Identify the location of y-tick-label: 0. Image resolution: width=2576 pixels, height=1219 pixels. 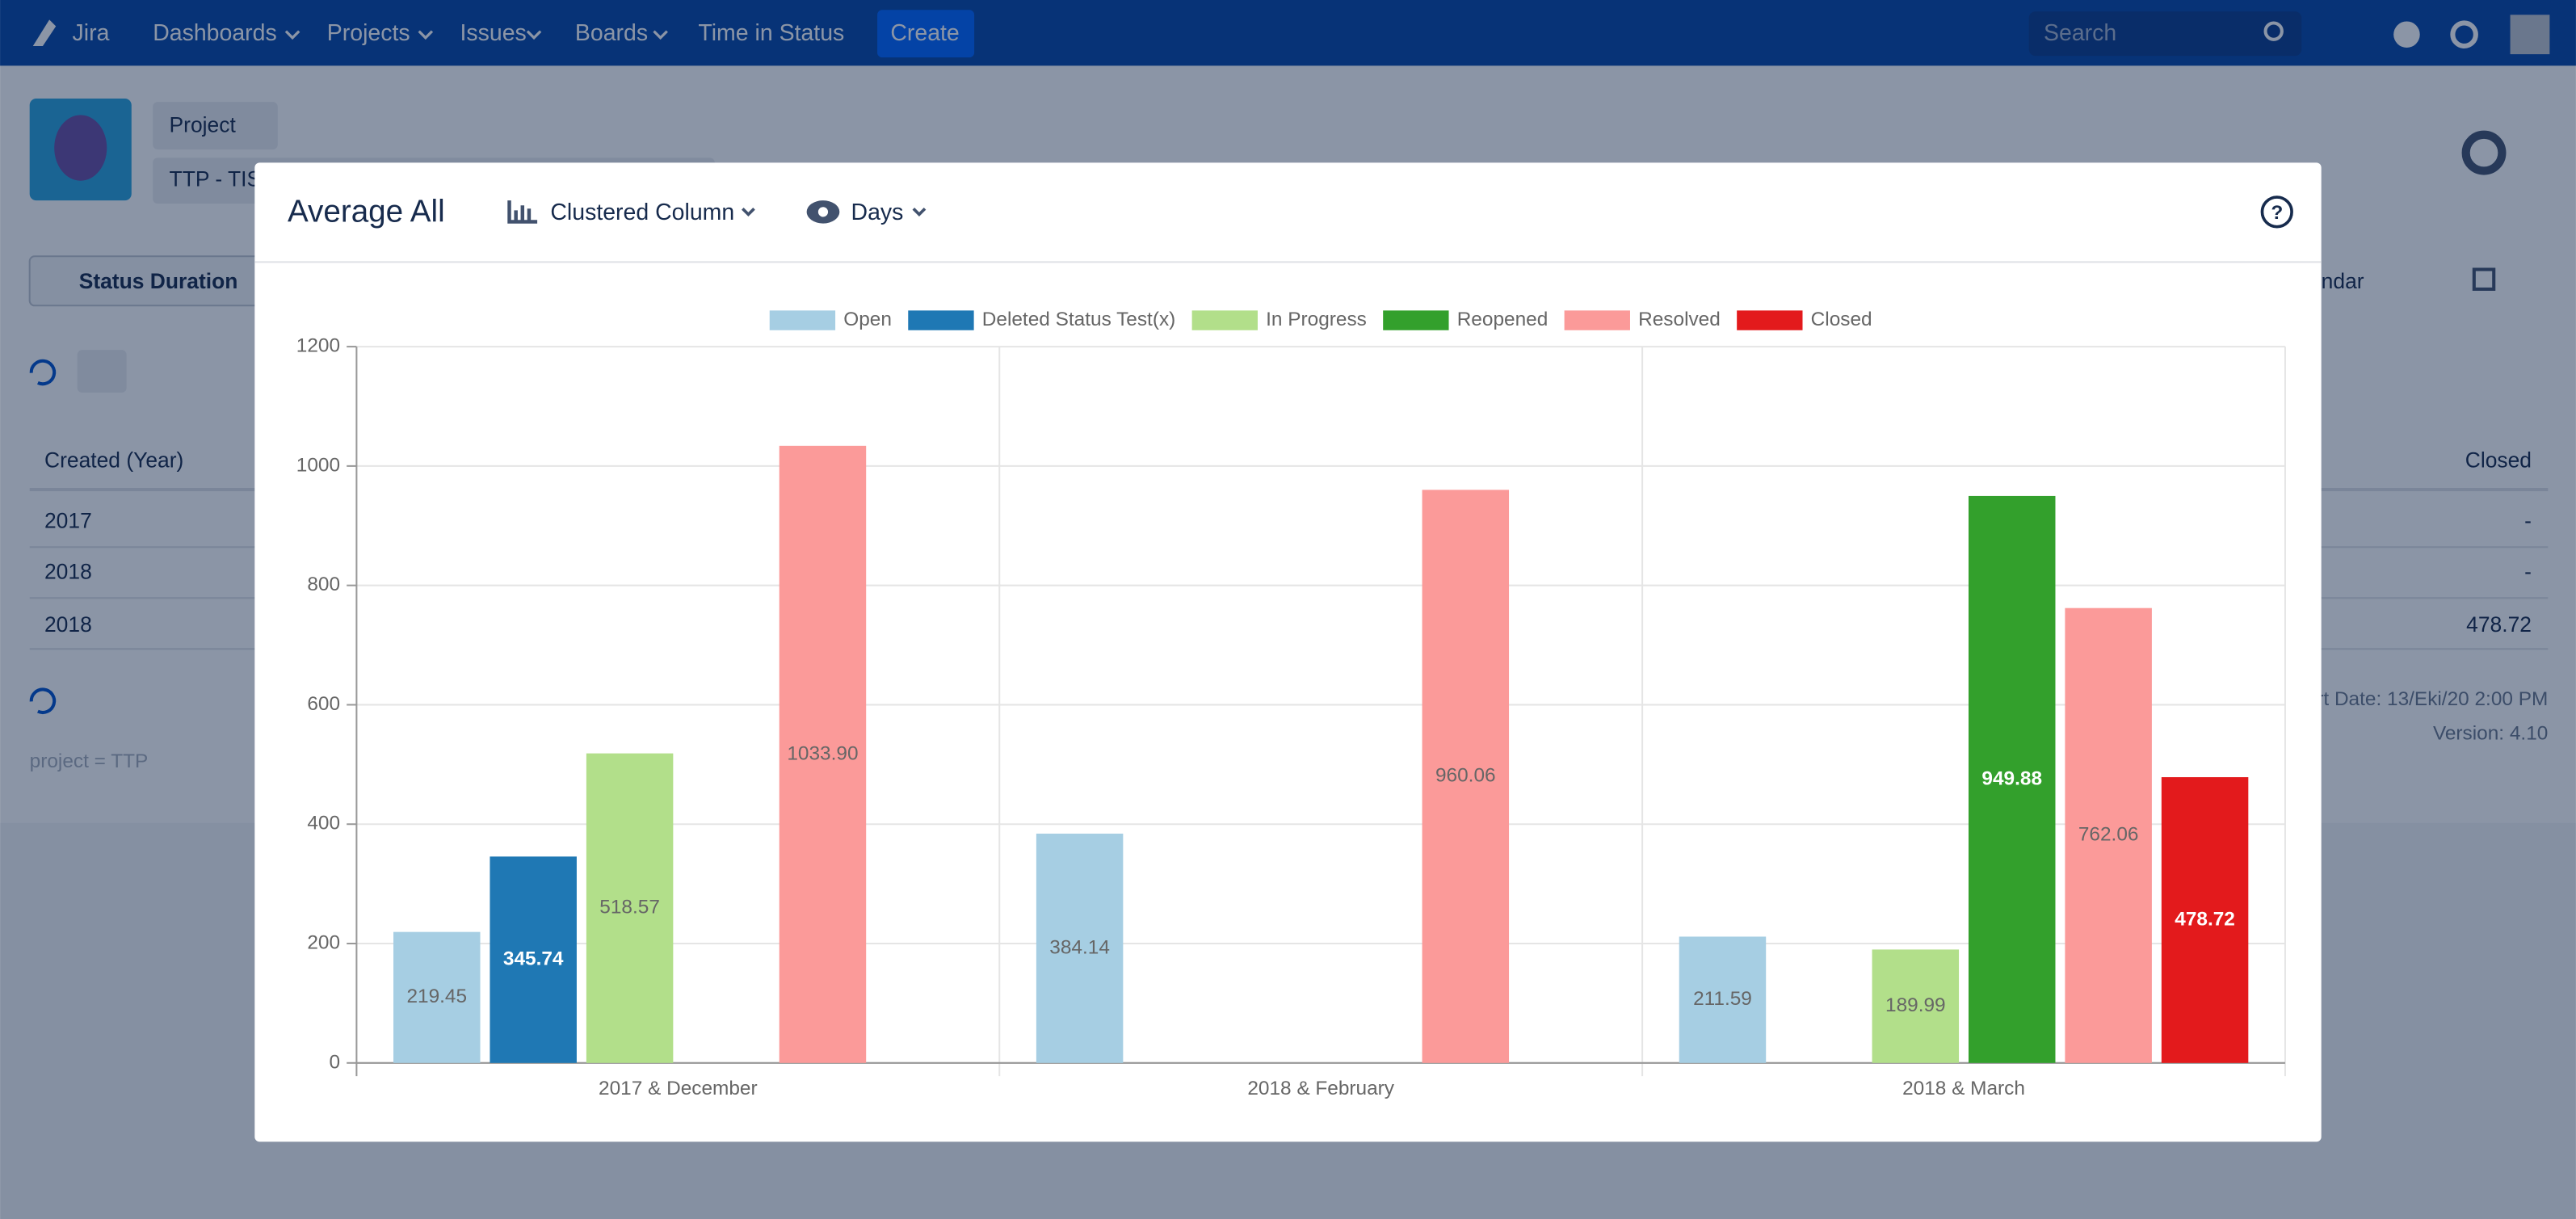
(334, 1062).